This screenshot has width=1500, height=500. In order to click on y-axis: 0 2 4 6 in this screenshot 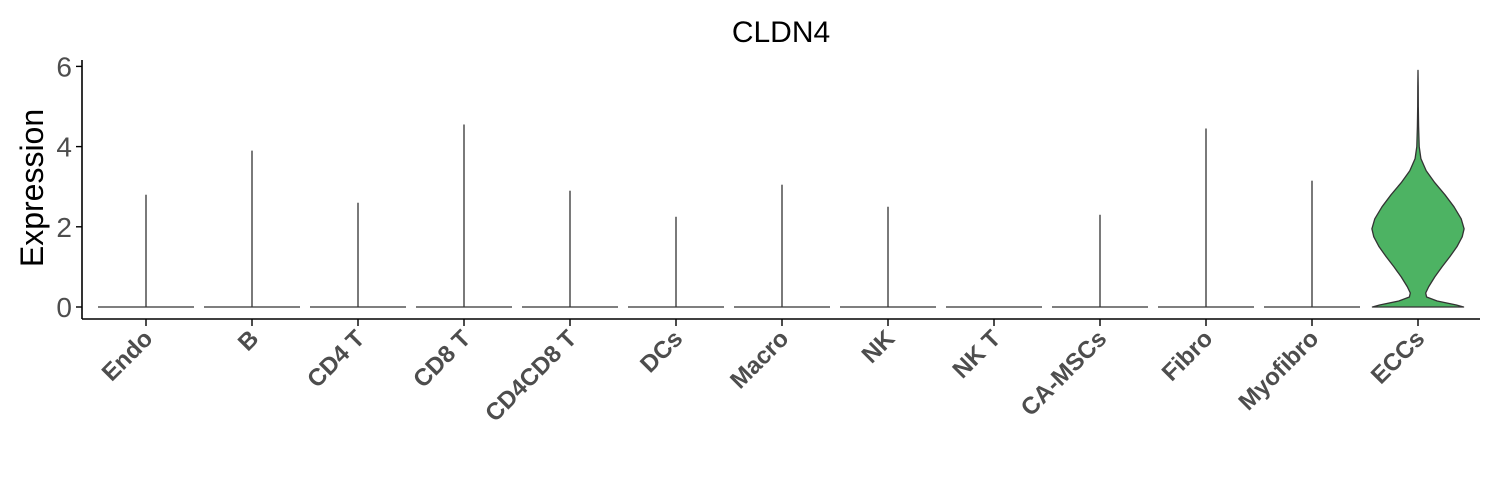, I will do `click(69, 187)`.